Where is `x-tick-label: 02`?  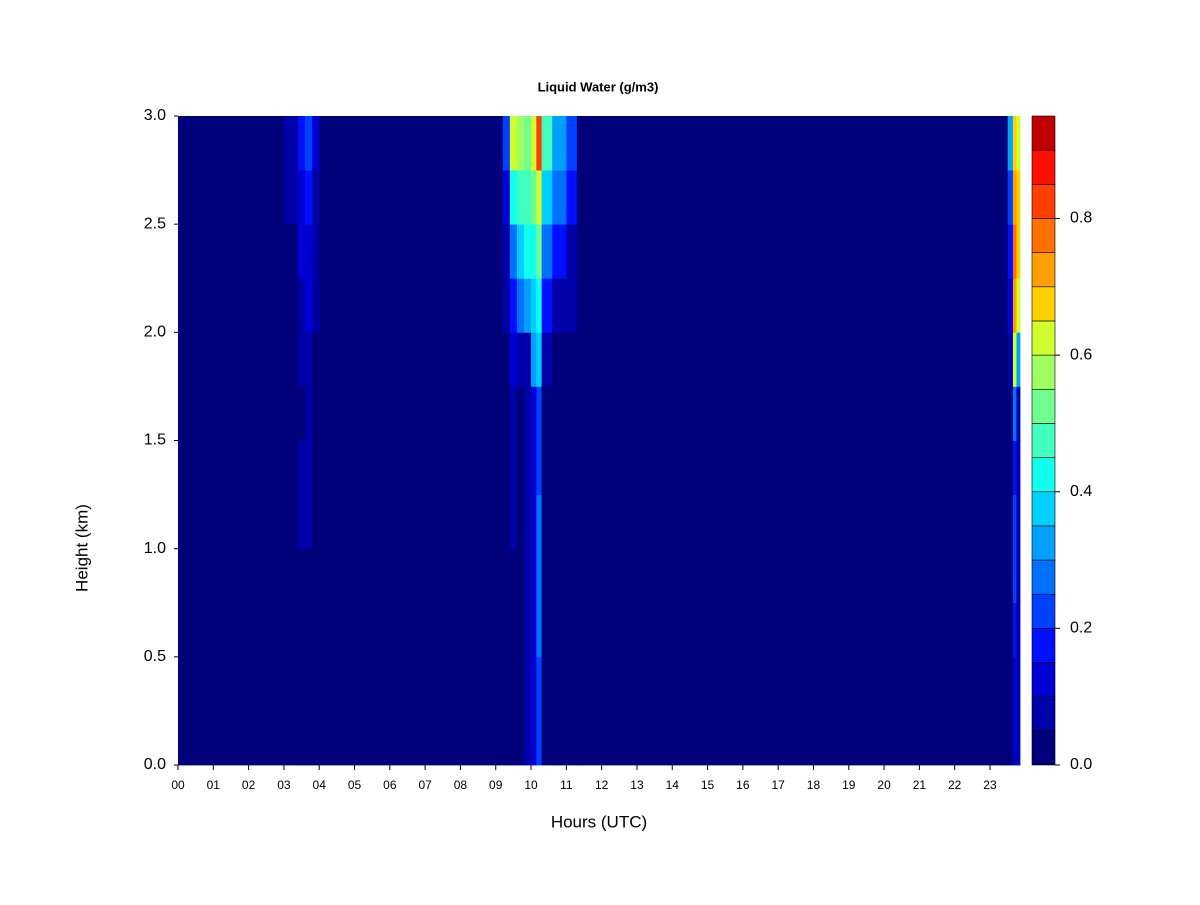
x-tick-label: 02 is located at coordinates (249, 785).